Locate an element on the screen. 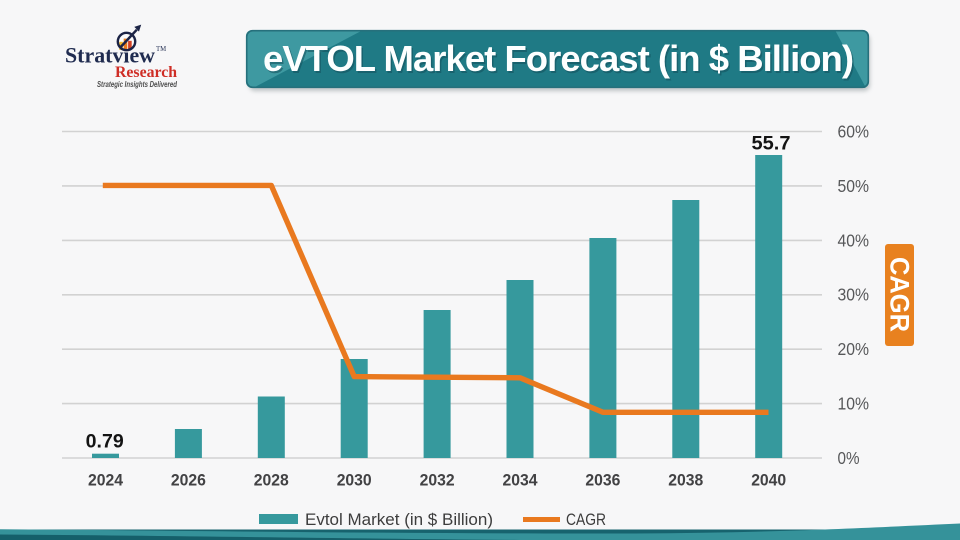  svg-text: 2030 is located at coordinates (354, 480).